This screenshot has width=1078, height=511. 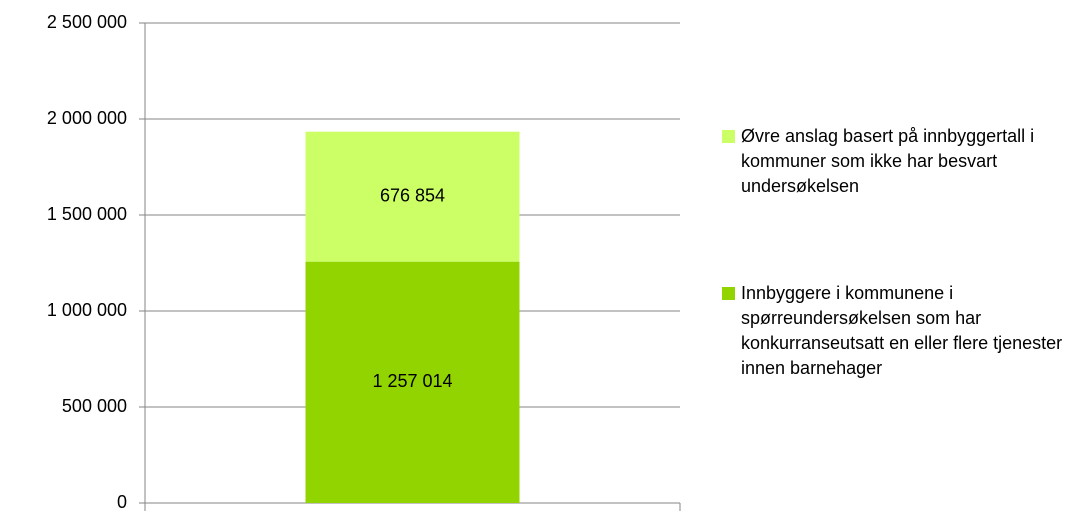 I want to click on y-tick-label: 2 500 000, so click(x=87, y=22).